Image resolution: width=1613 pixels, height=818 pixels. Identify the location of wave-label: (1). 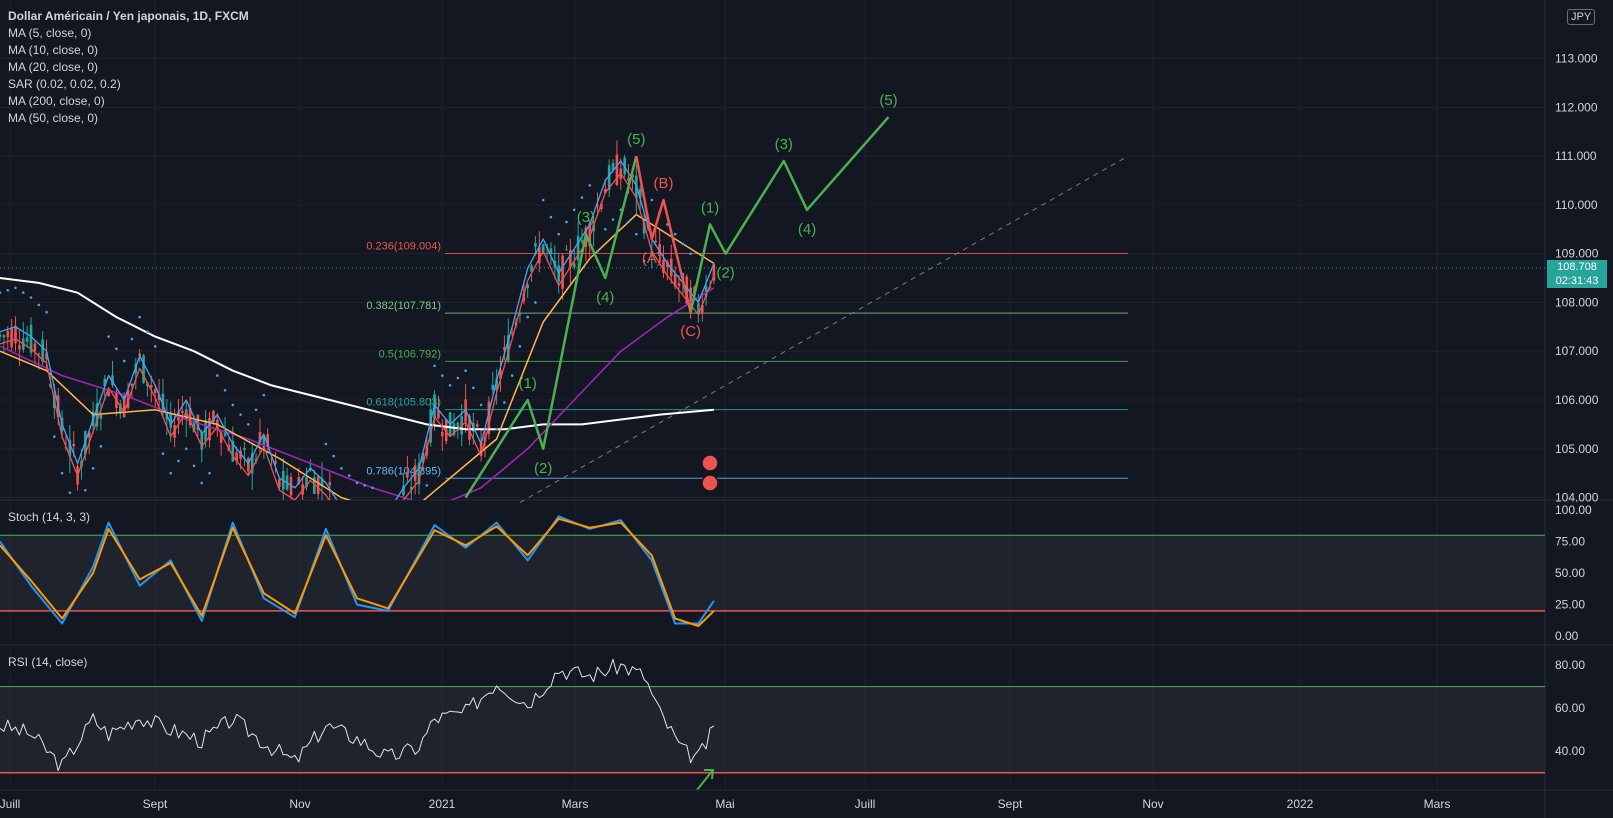
(710, 207).